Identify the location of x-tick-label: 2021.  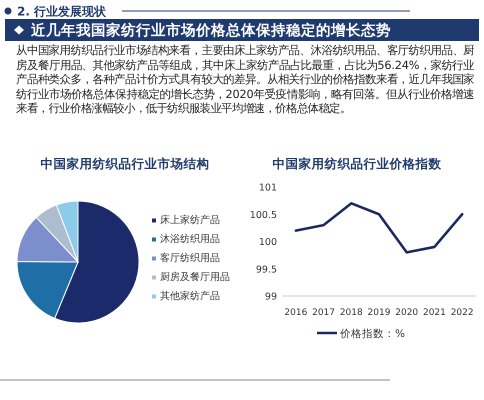
(434, 313).